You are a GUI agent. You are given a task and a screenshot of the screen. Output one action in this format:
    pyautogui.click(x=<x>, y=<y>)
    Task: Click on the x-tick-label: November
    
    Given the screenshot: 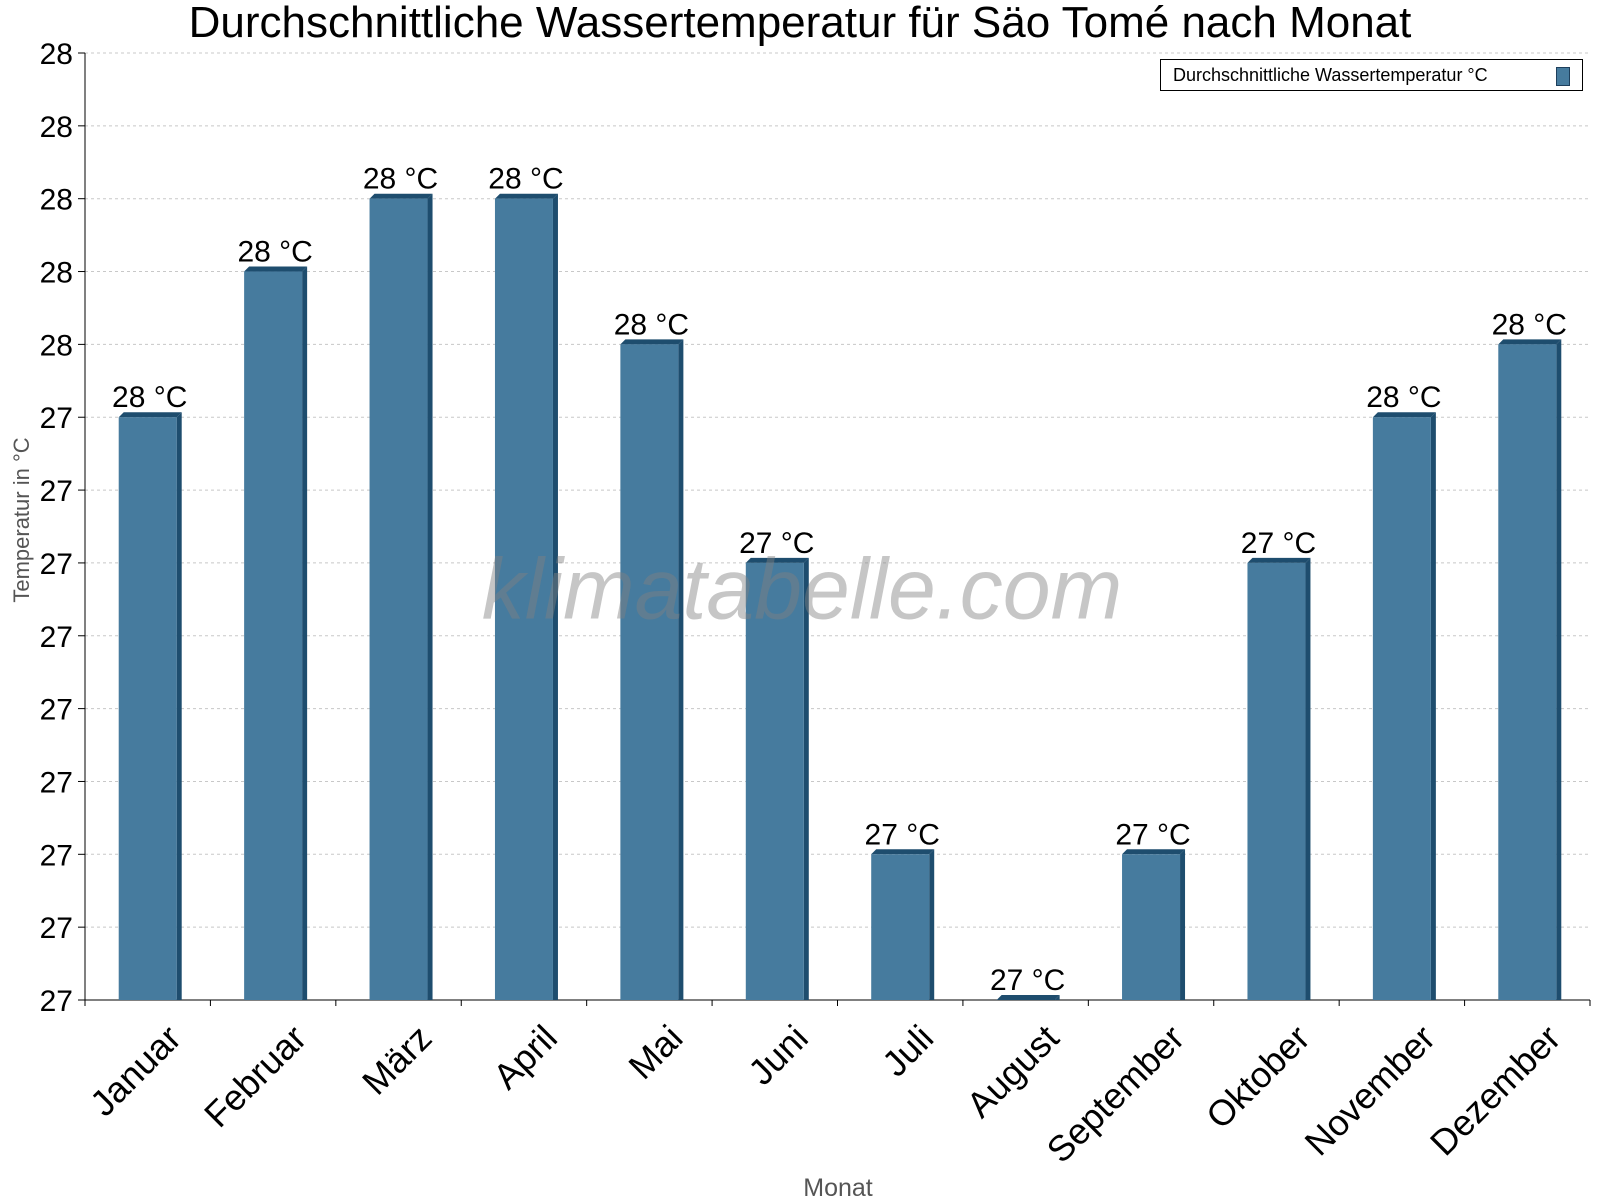 What is the action you would take?
    pyautogui.click(x=1369, y=1090)
    